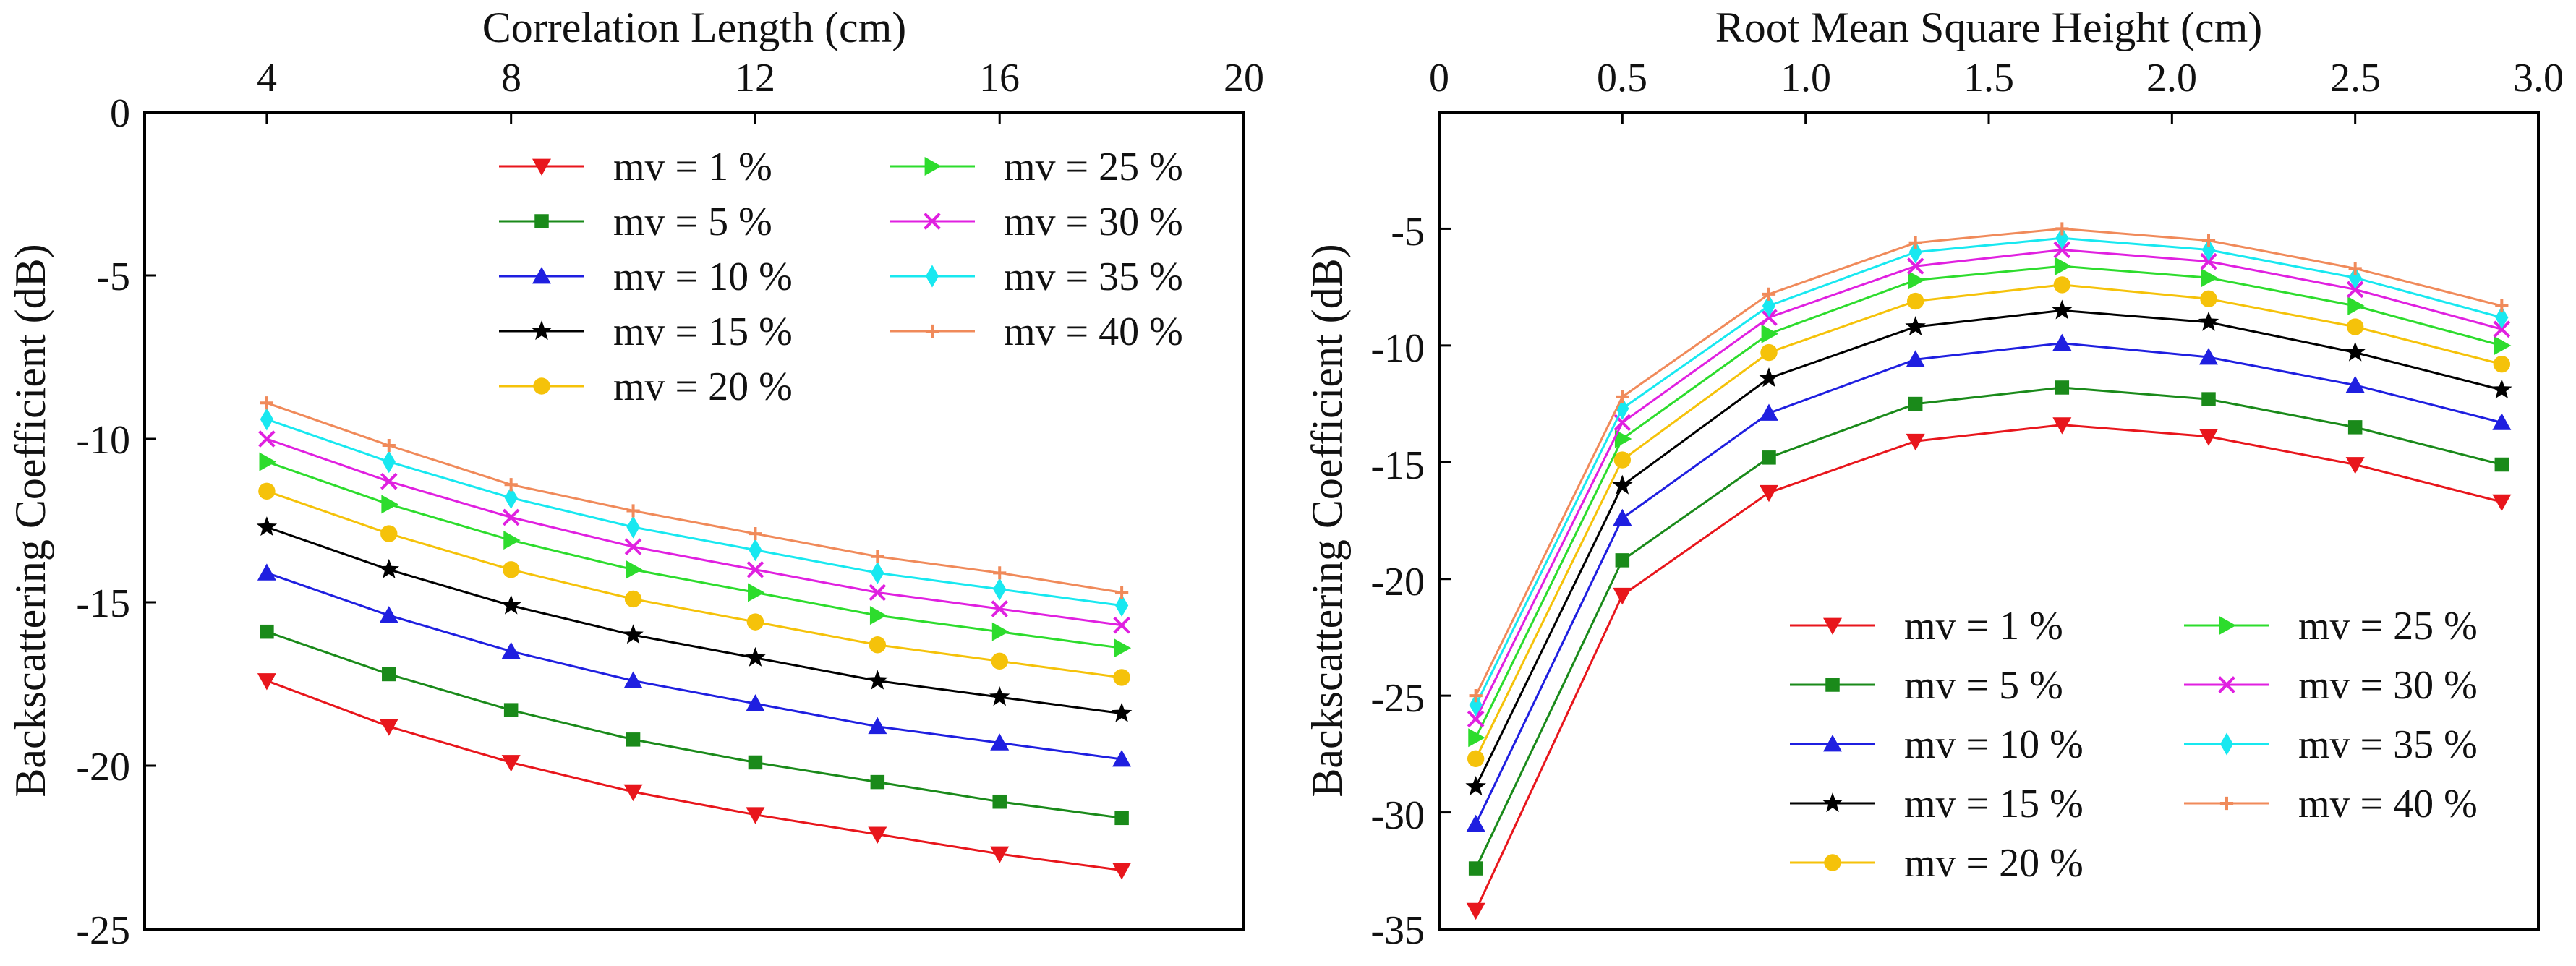  What do you see at coordinates (1622, 78) in the screenshot?
I see `x-tick-label: 0.5` at bounding box center [1622, 78].